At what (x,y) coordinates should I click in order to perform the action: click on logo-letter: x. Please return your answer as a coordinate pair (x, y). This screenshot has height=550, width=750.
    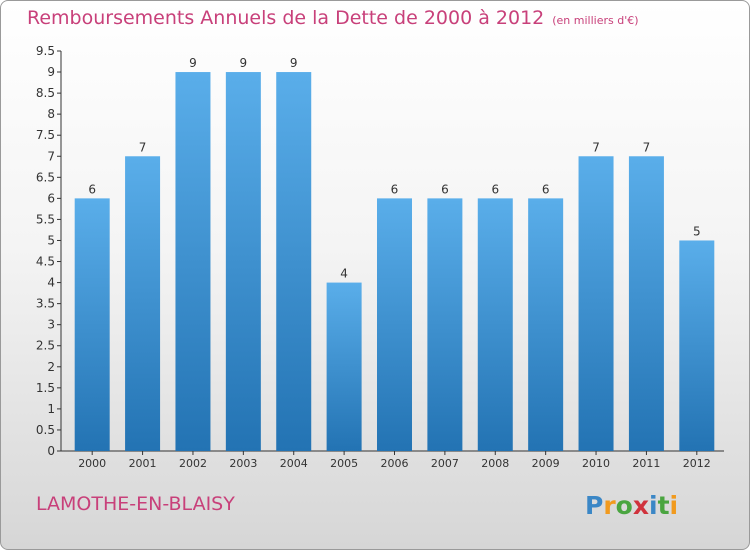
    Looking at the image, I should click on (640, 505).